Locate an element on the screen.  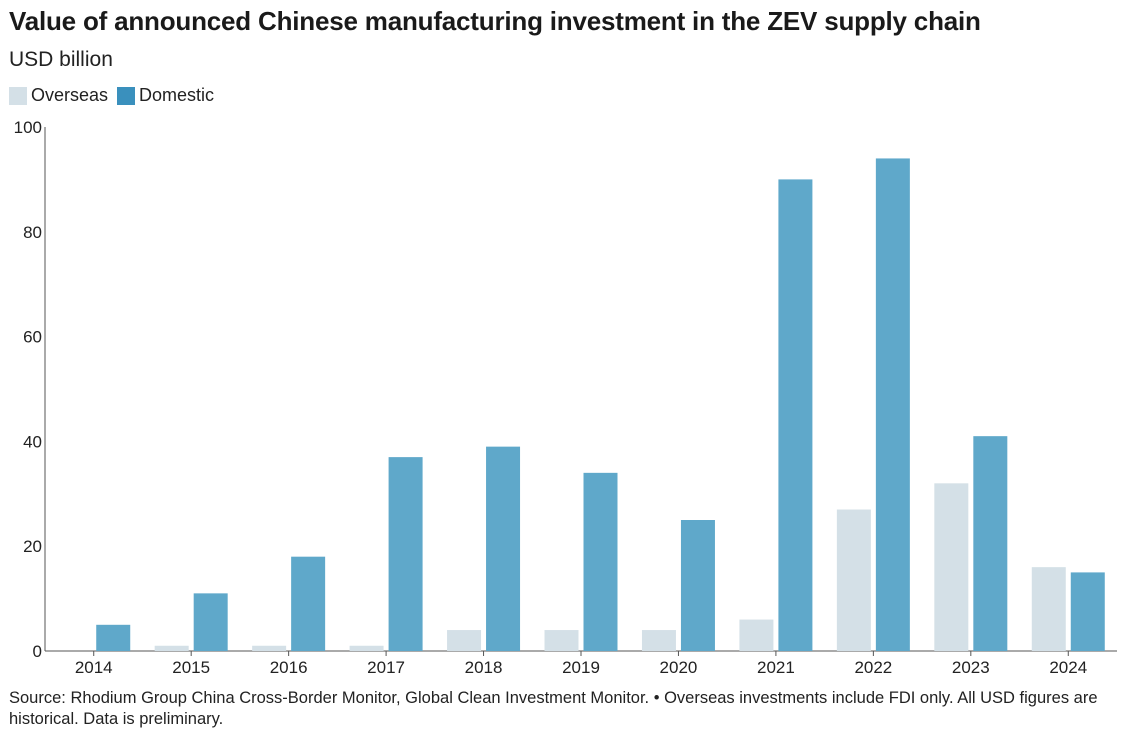
bar-overseas-2021 is located at coordinates (756, 635).